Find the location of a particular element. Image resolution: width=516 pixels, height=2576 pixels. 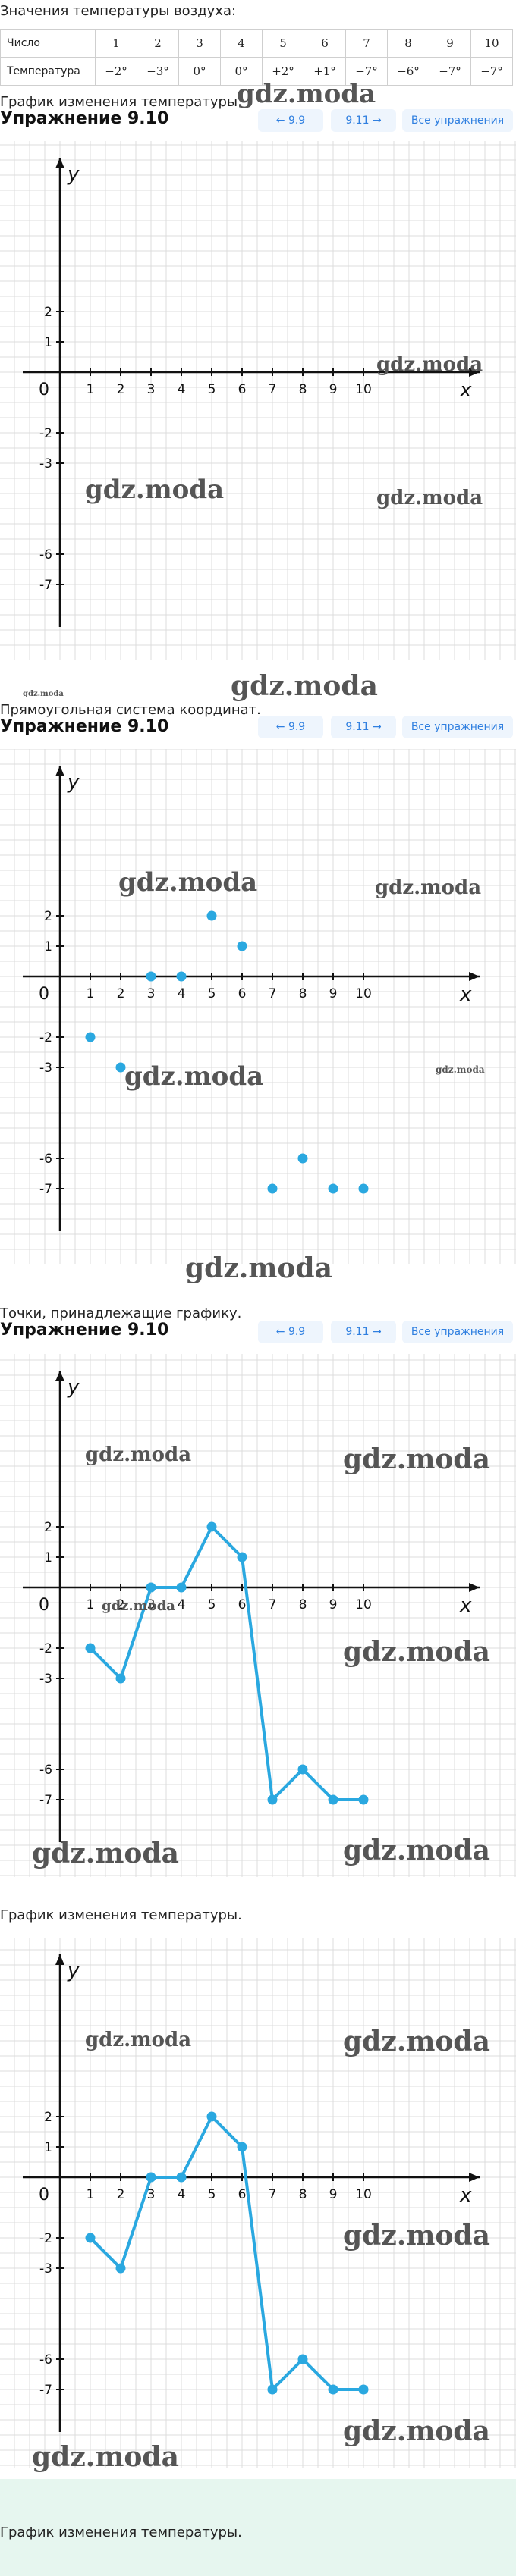

number-cell: 9 is located at coordinates (450, 43).